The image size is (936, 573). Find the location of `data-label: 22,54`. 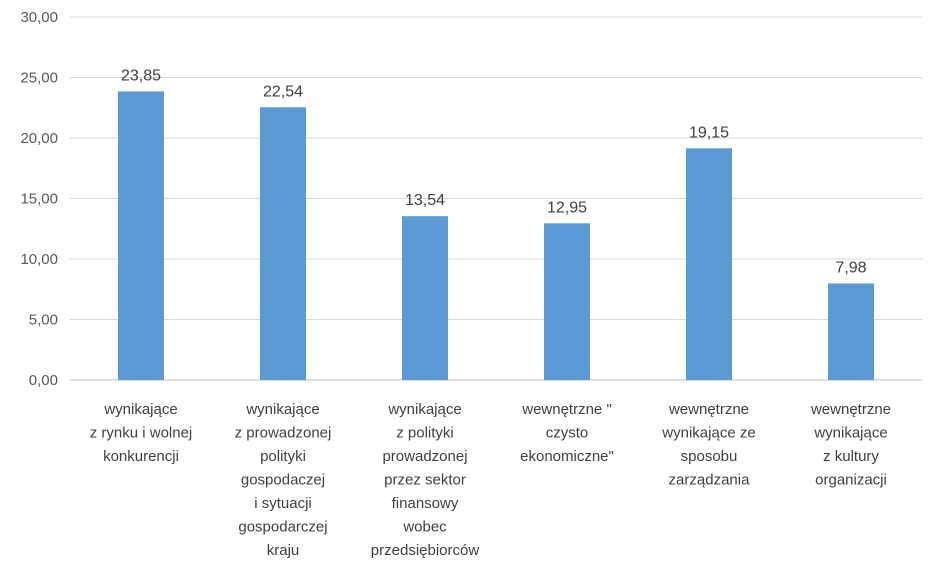

data-label: 22,54 is located at coordinates (283, 91).